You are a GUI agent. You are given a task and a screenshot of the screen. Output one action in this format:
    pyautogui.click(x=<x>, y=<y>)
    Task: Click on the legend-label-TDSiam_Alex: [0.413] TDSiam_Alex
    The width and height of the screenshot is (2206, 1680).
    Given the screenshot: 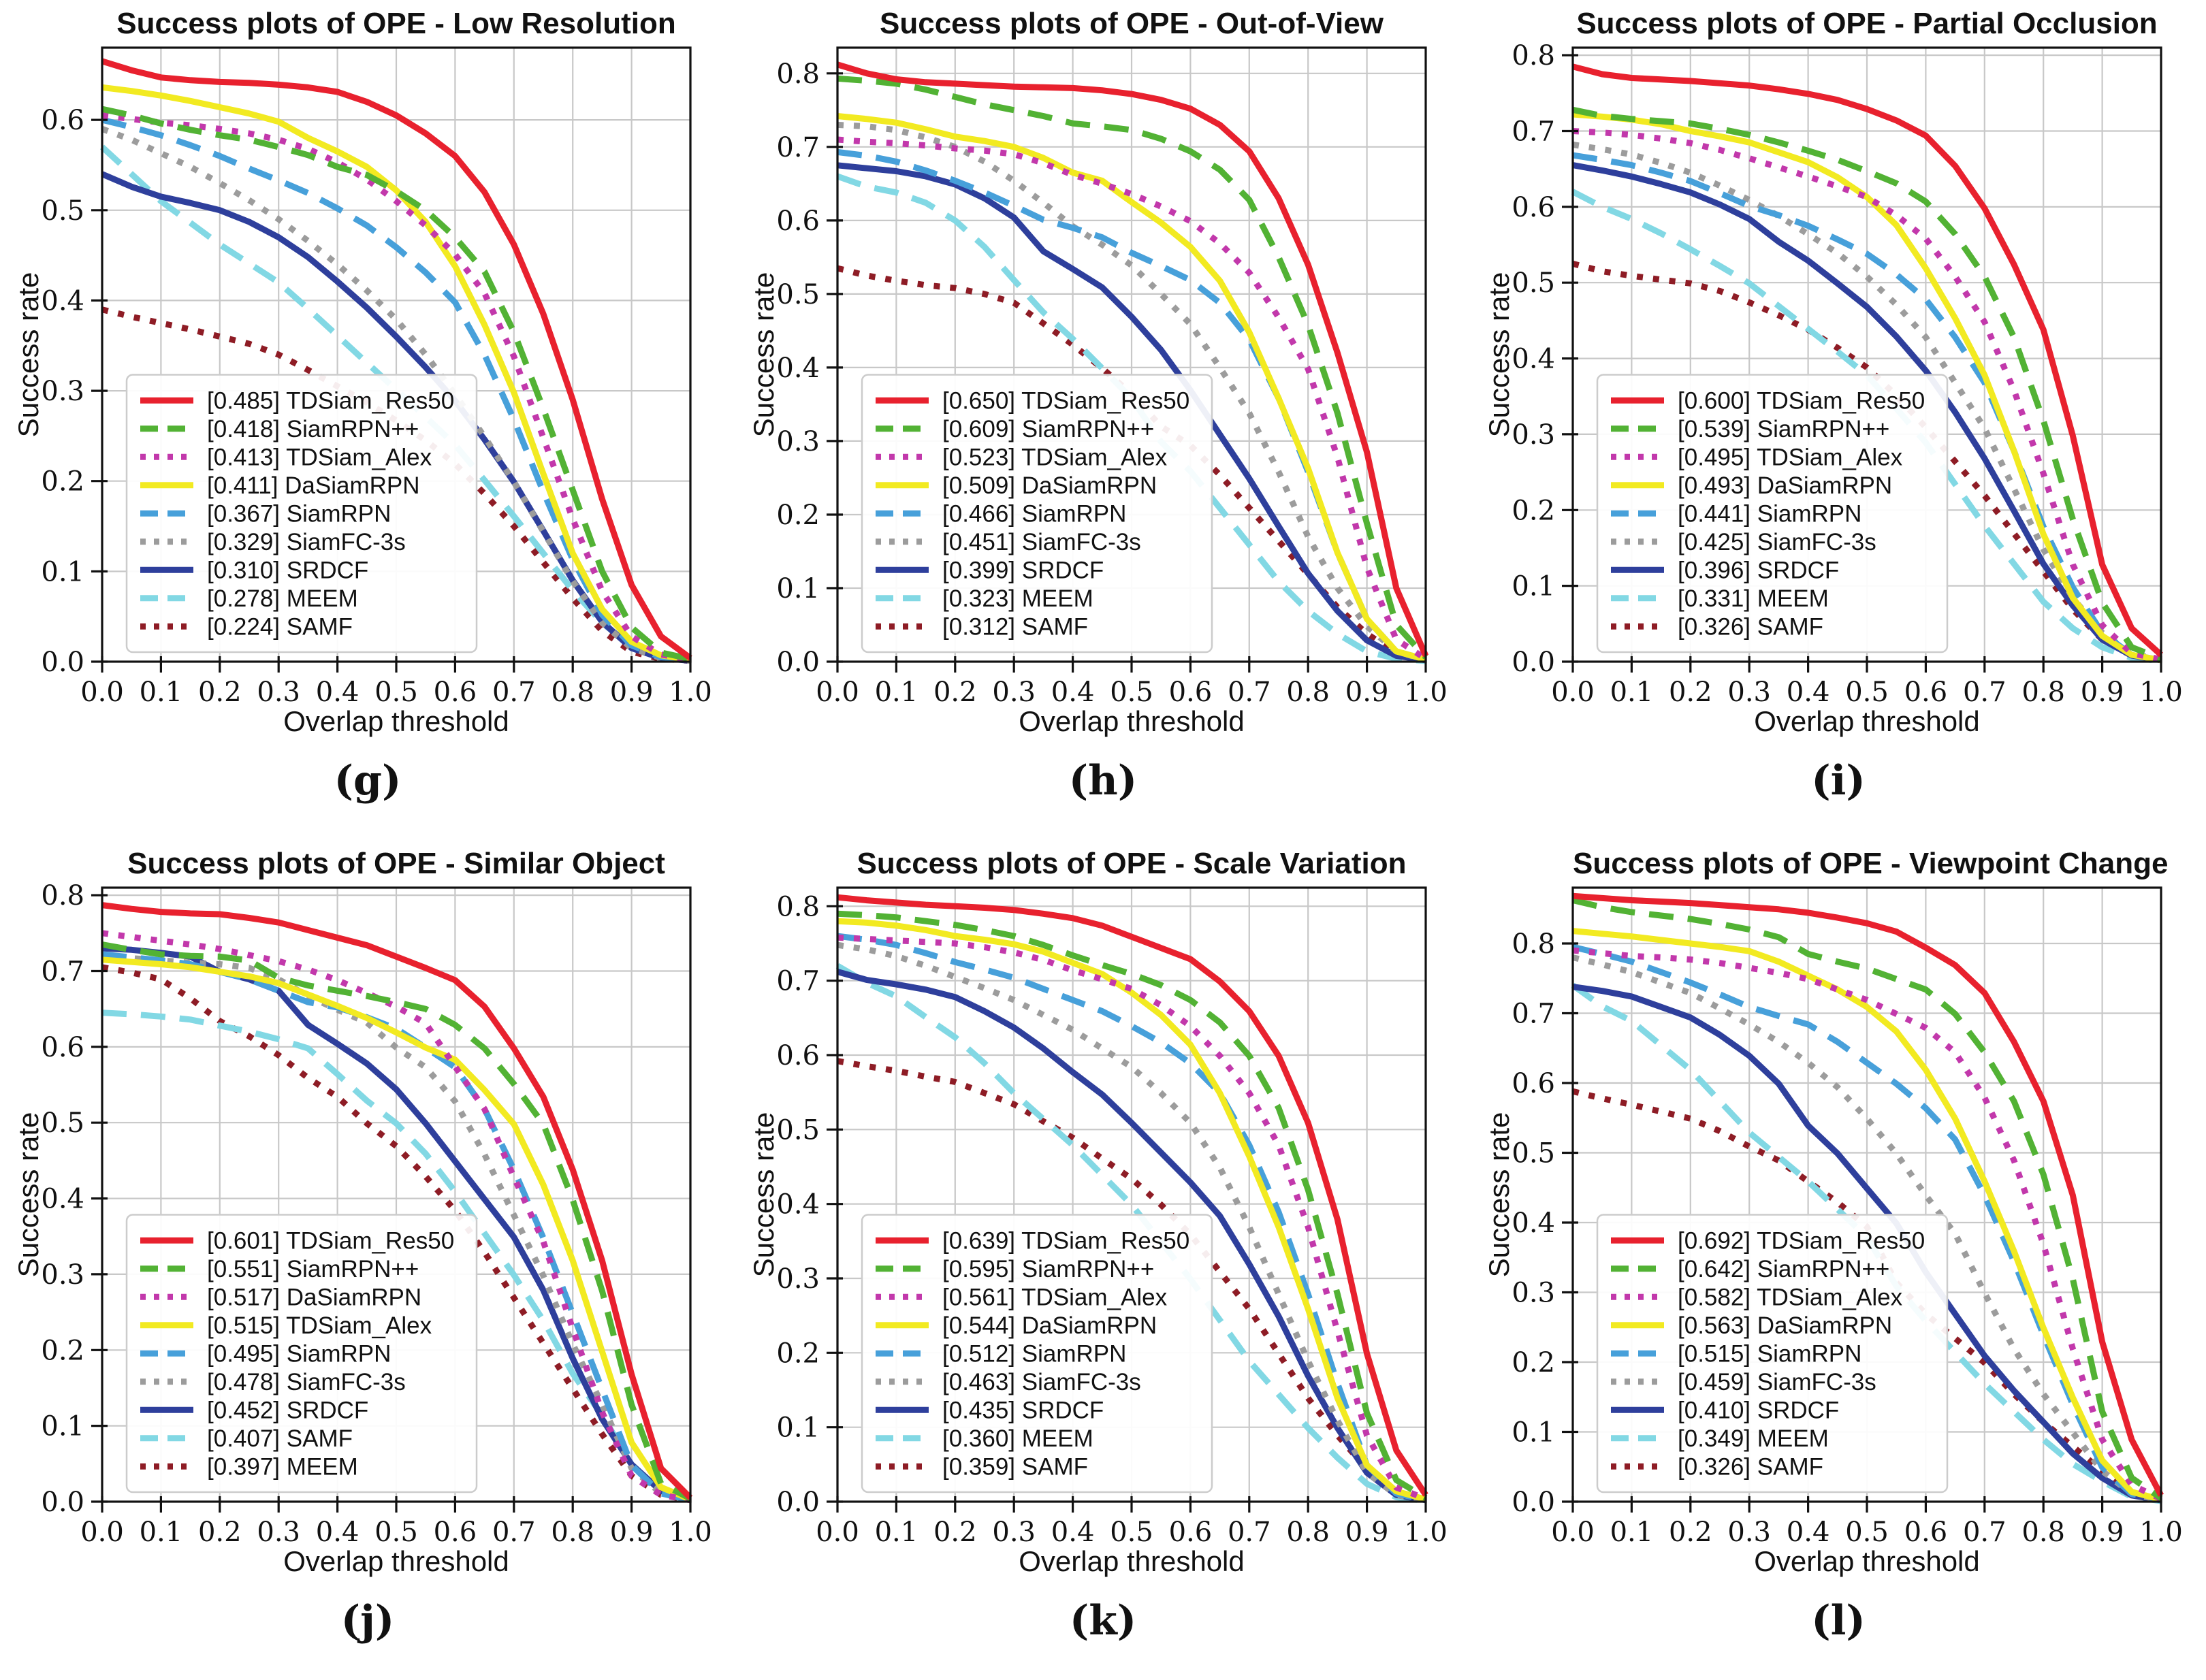 What is the action you would take?
    pyautogui.click(x=319, y=457)
    